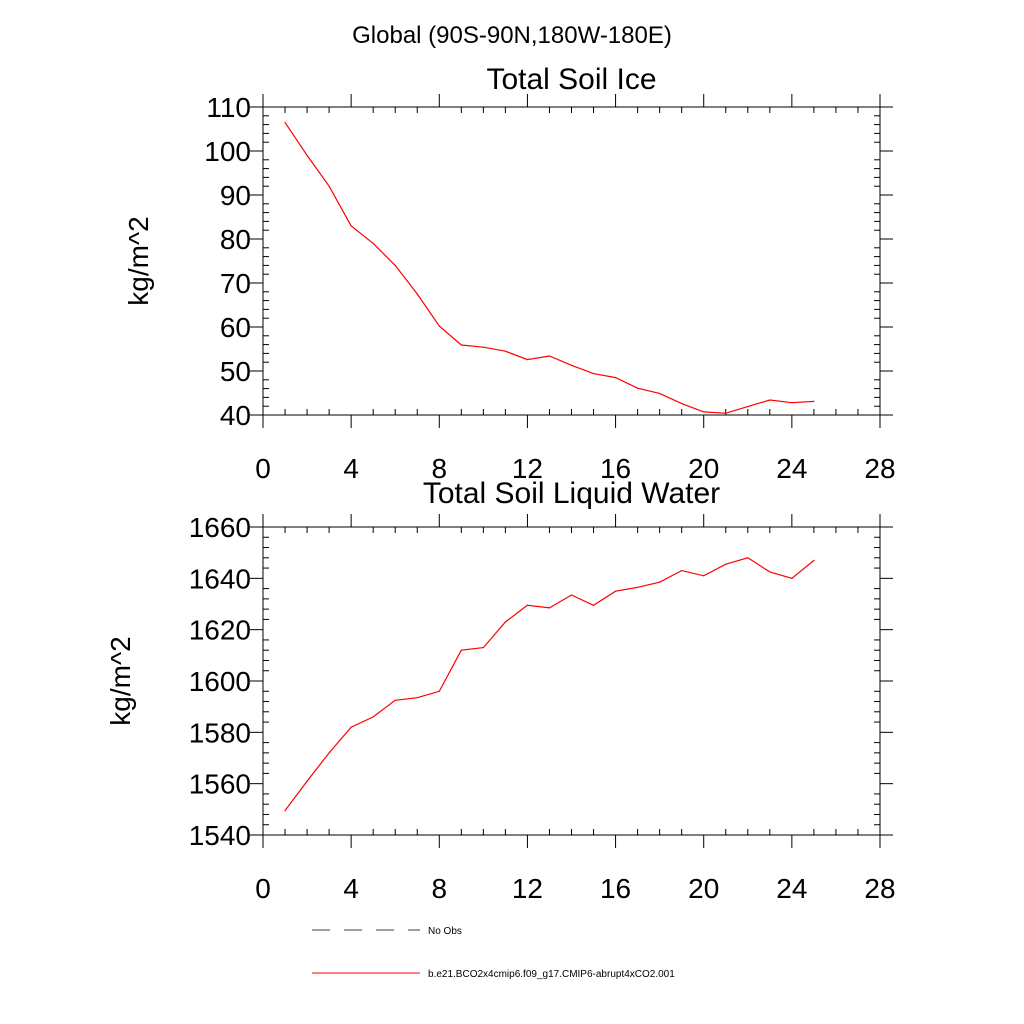 The image size is (1024, 1024). Describe the element at coordinates (220, 732) in the screenshot. I see `y-tick-label: 1580` at that location.